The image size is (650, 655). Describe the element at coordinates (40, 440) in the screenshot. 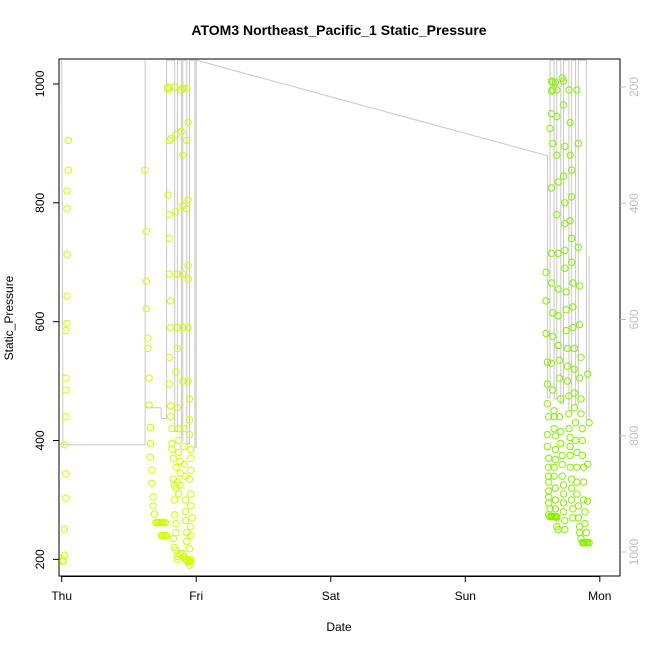

I see `y-tick-label: 400` at that location.